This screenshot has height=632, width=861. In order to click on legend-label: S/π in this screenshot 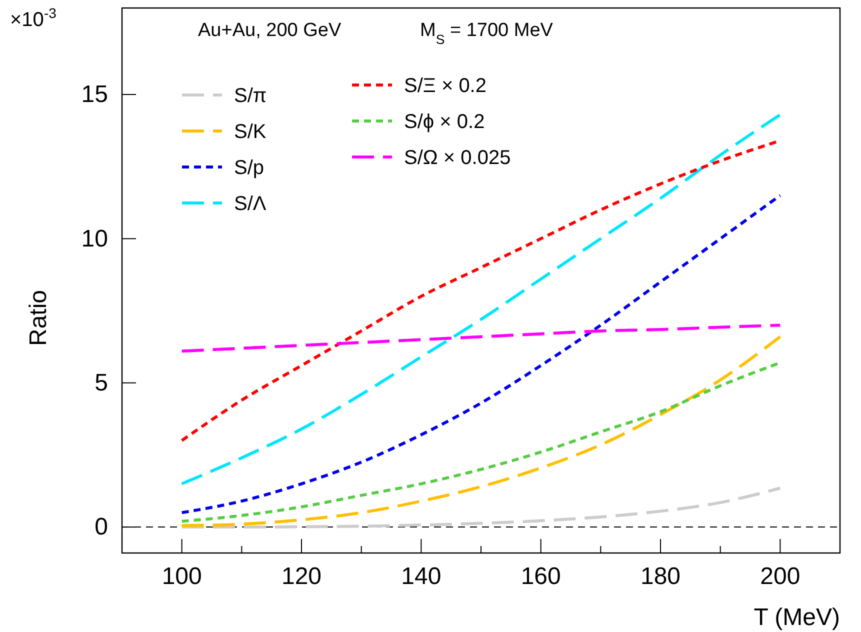, I will do `click(250, 96)`.